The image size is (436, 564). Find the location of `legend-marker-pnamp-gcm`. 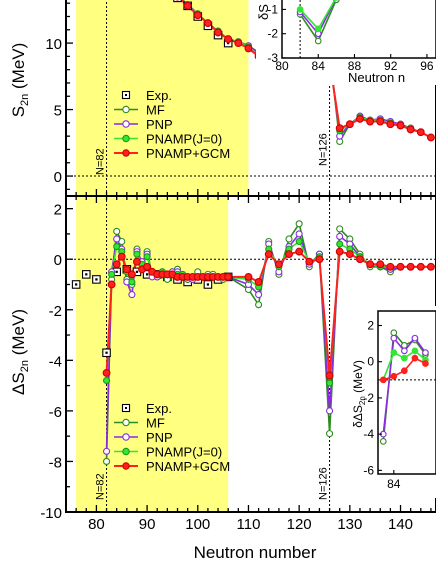

legend-marker-pnamp-gcm is located at coordinates (126, 153).